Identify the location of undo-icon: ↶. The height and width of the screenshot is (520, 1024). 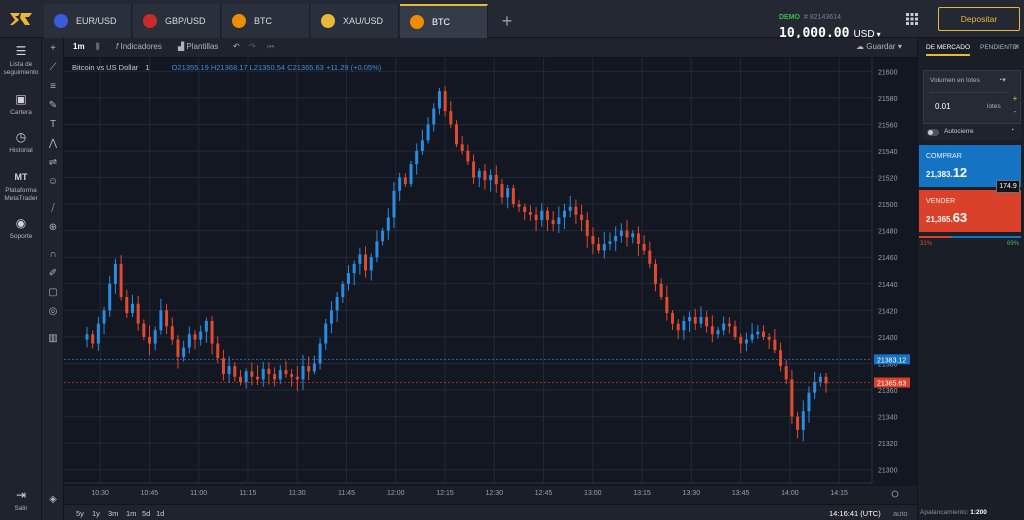
(236, 46).